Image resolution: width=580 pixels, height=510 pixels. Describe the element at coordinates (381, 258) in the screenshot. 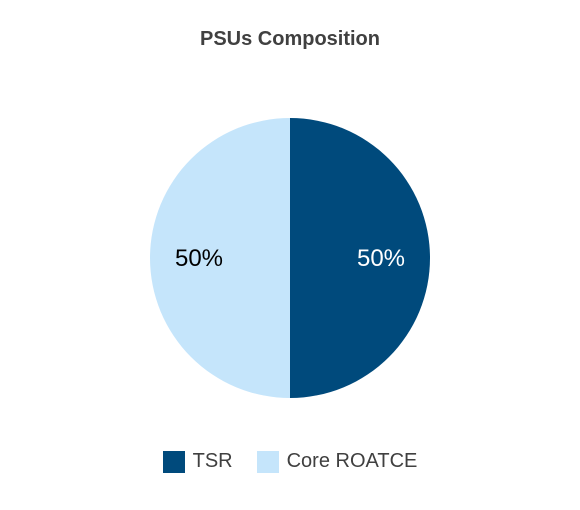

I see `slice-label-tsr: 50%` at that location.